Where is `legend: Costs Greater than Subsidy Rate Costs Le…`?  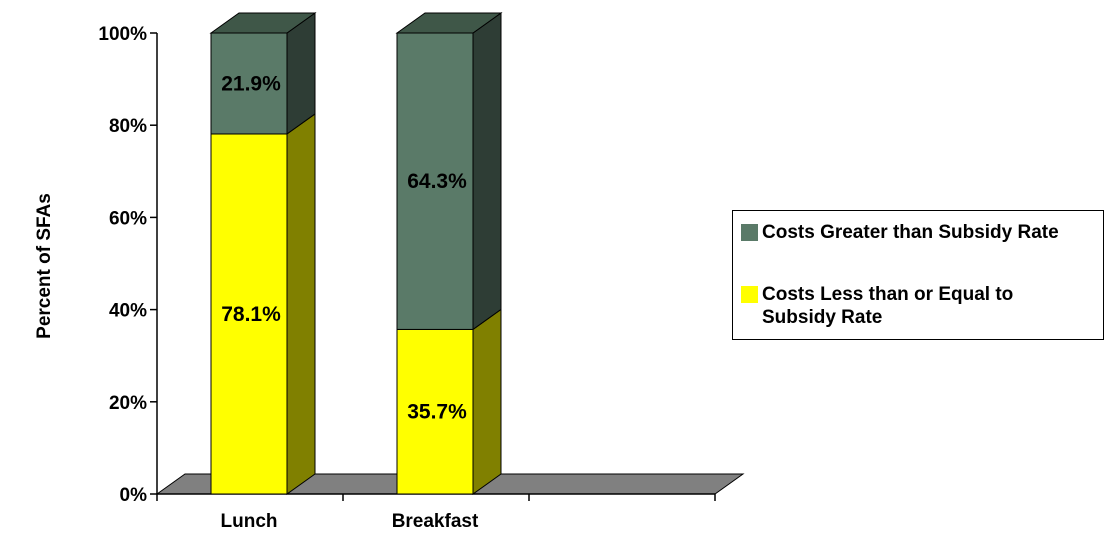 legend: Costs Greater than Subsidy Rate Costs Le… is located at coordinates (918, 275).